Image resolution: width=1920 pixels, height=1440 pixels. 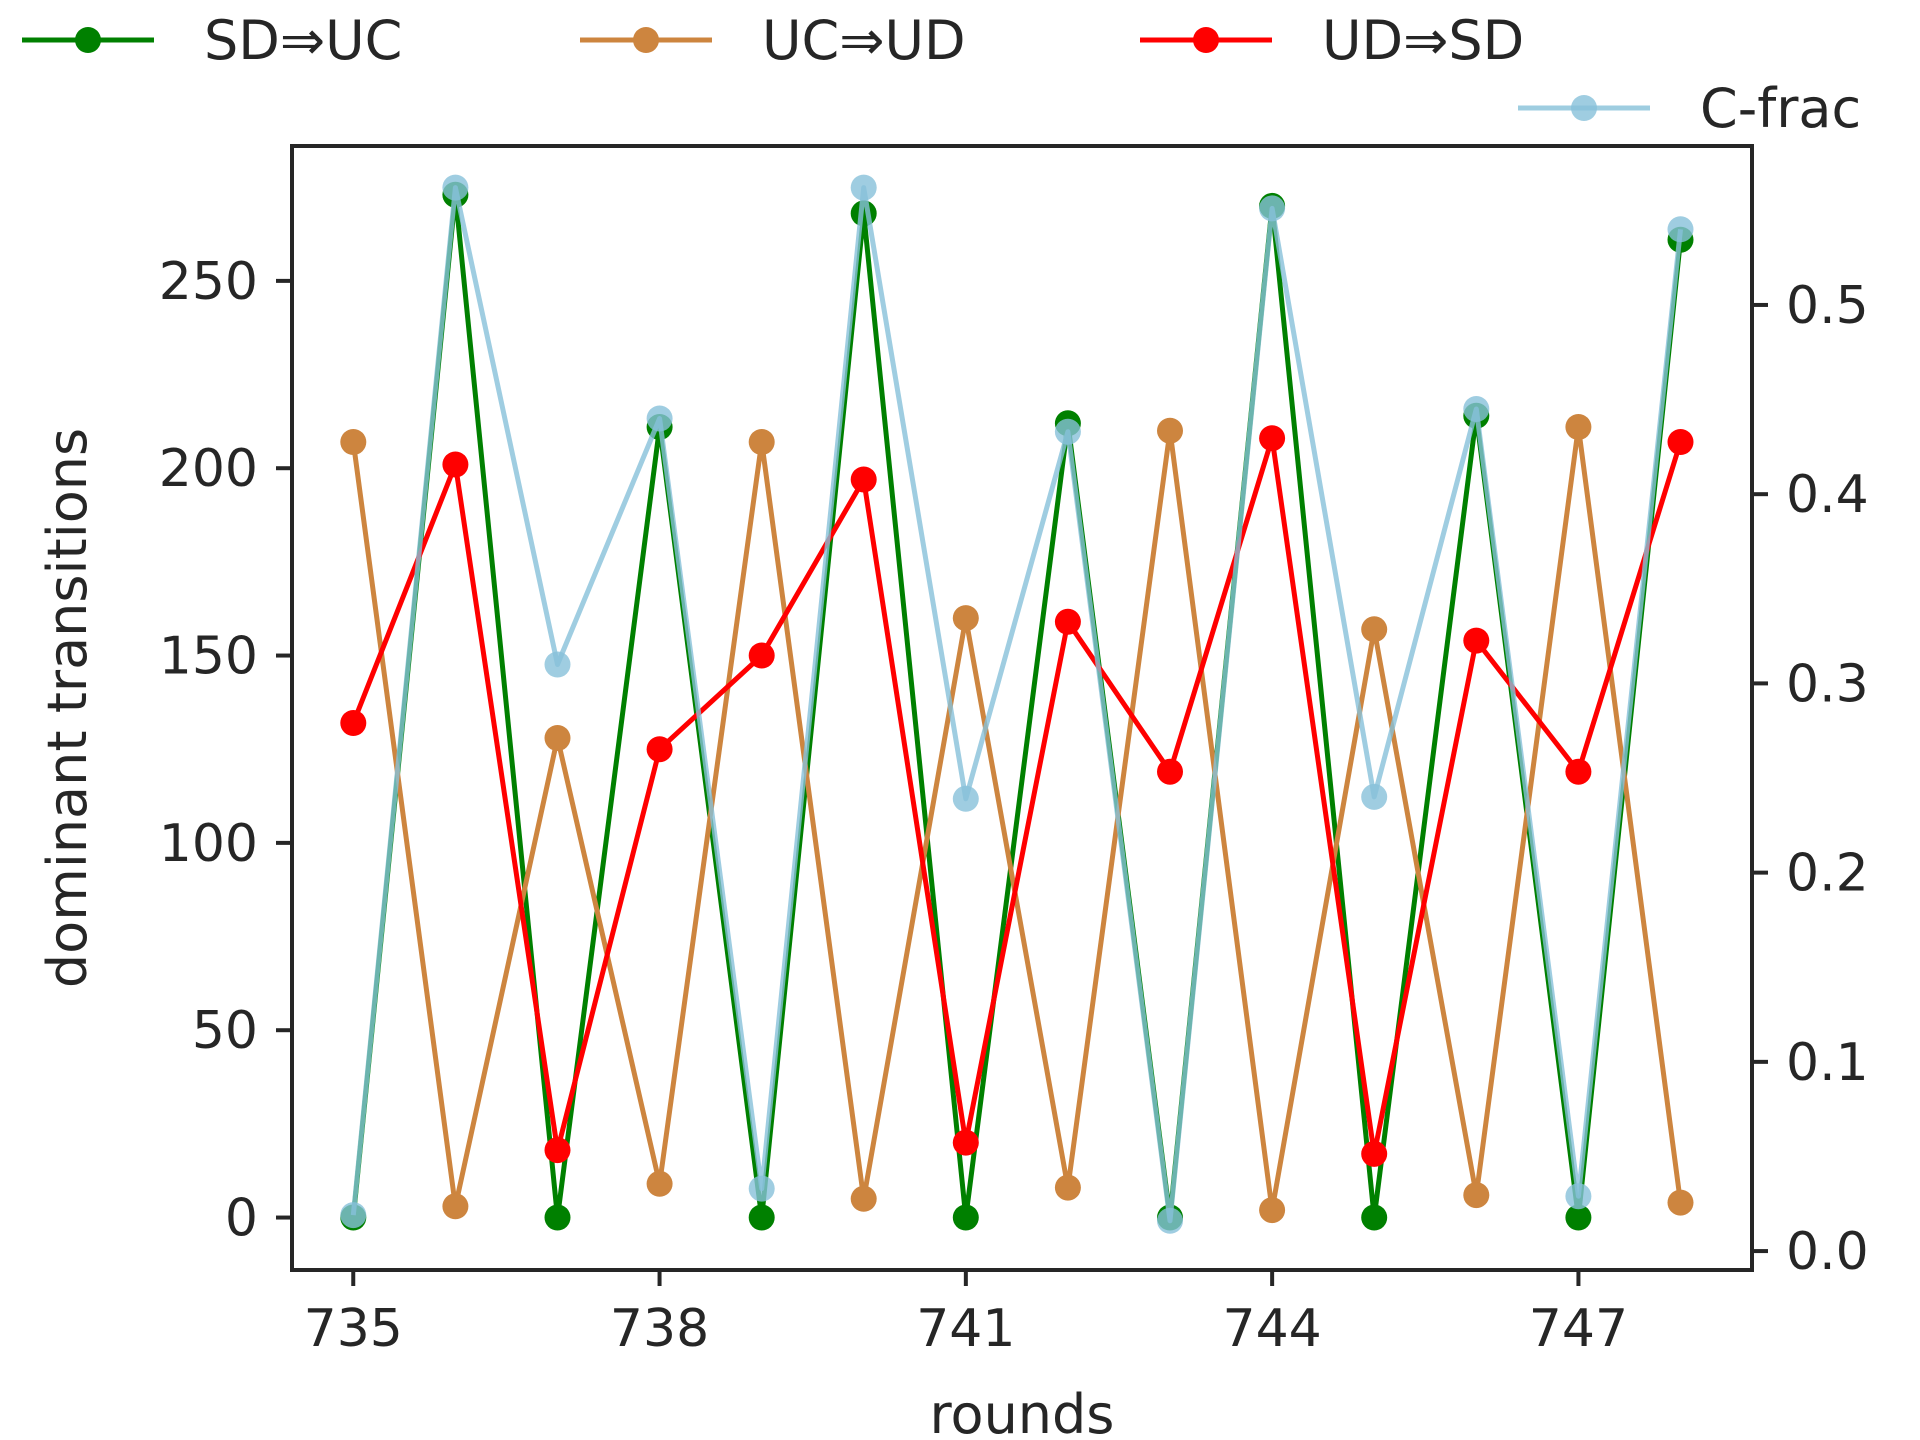 What do you see at coordinates (1272, 1329) in the screenshot?
I see `x-tick-label-3: 744` at bounding box center [1272, 1329].